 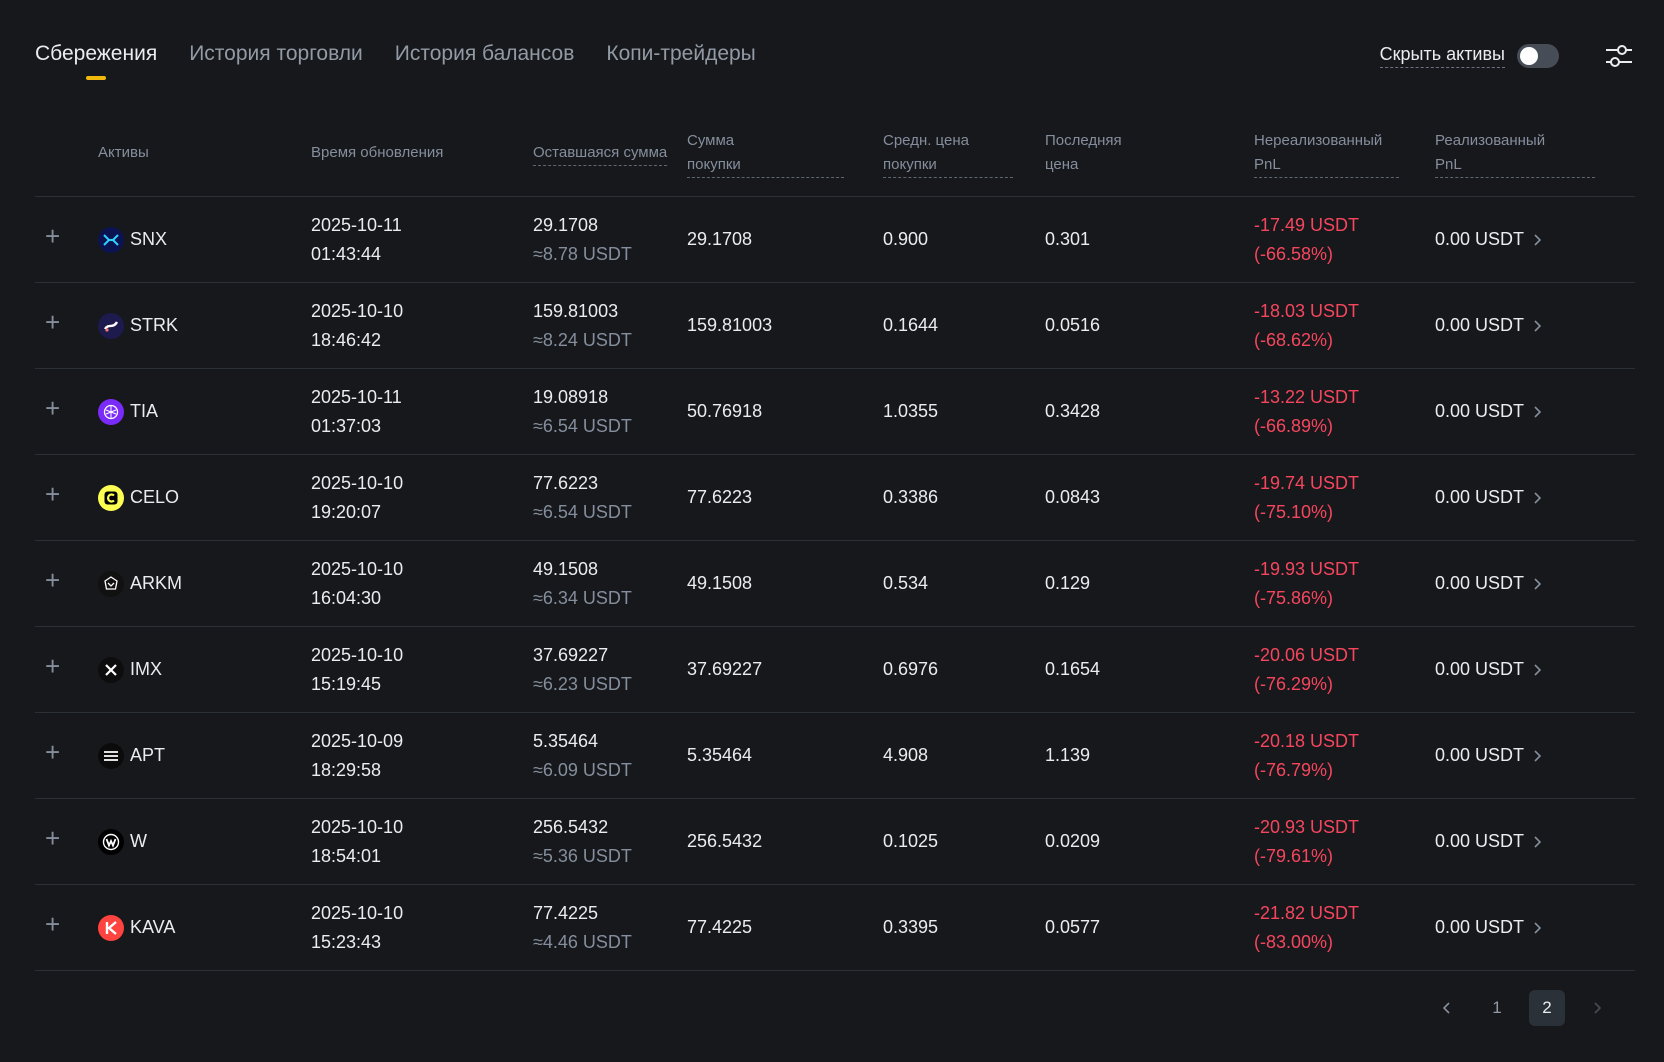 I want to click on updated-cell: 2025-10-10 15:19:45, so click(x=422, y=669).